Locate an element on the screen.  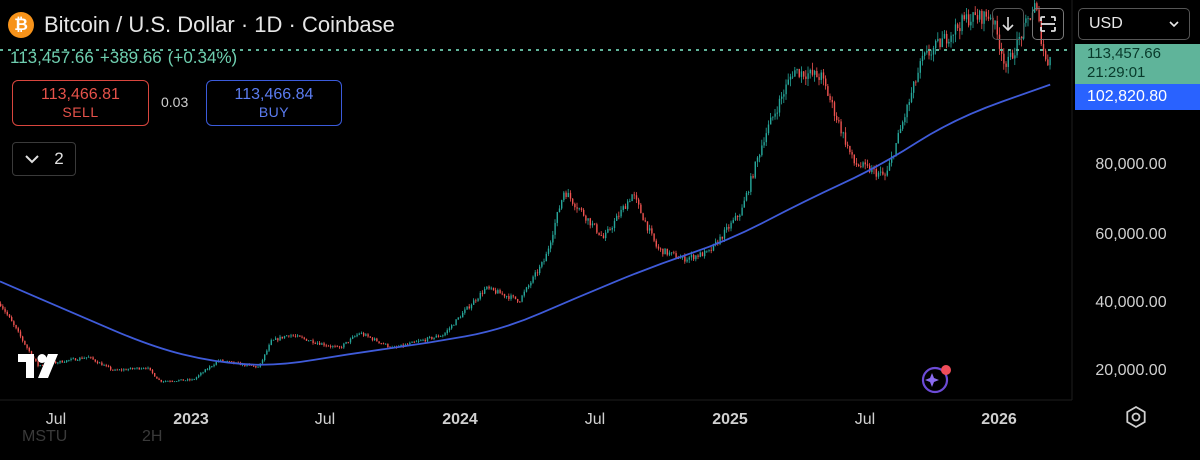
tradingview-logo is located at coordinates (41, 366).